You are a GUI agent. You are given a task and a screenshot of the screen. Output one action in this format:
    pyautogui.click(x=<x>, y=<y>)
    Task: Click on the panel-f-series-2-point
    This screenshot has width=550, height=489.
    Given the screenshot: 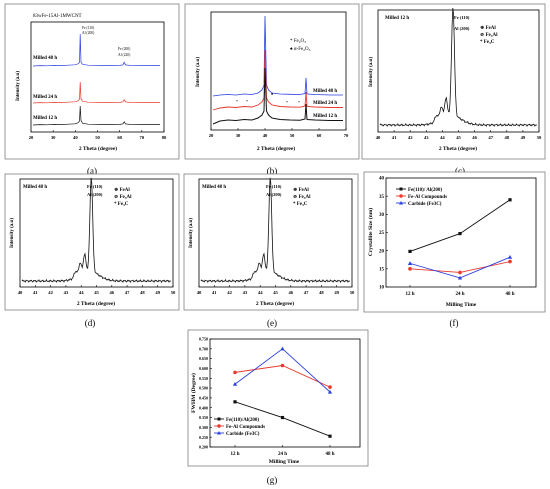 What is the action you would take?
    pyautogui.click(x=410, y=263)
    